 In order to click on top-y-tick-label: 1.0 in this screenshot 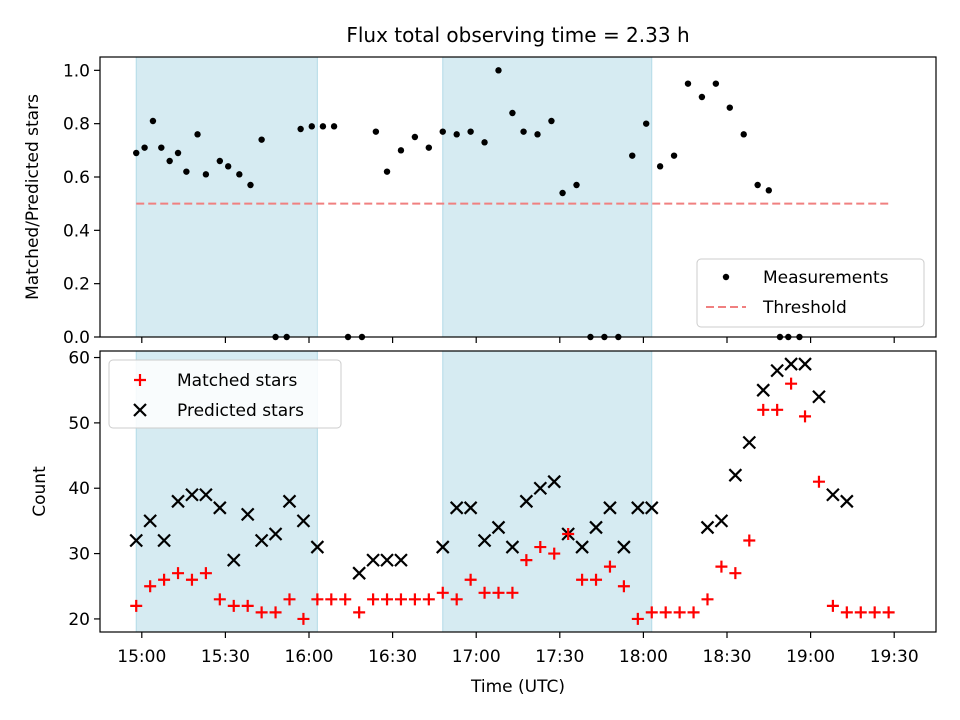, I will do `click(76, 71)`.